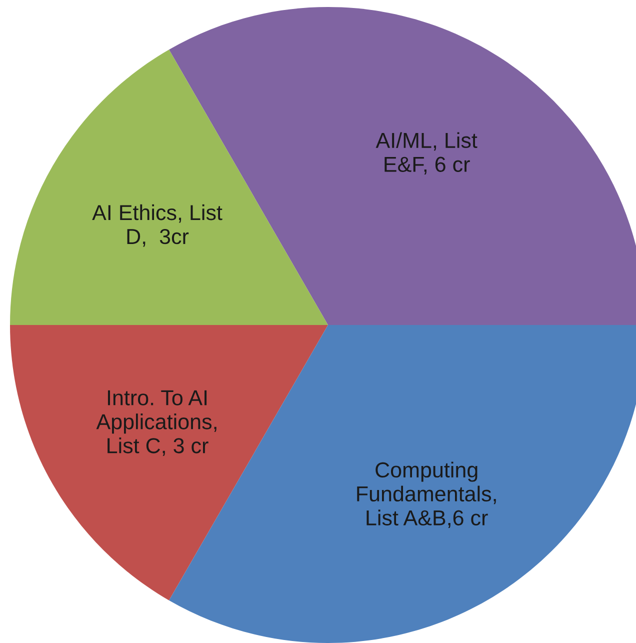 Image resolution: width=636 pixels, height=643 pixels. Describe the element at coordinates (427, 153) in the screenshot. I see `slice-label: AI/ML, List E&F, 6 cr` at that location.